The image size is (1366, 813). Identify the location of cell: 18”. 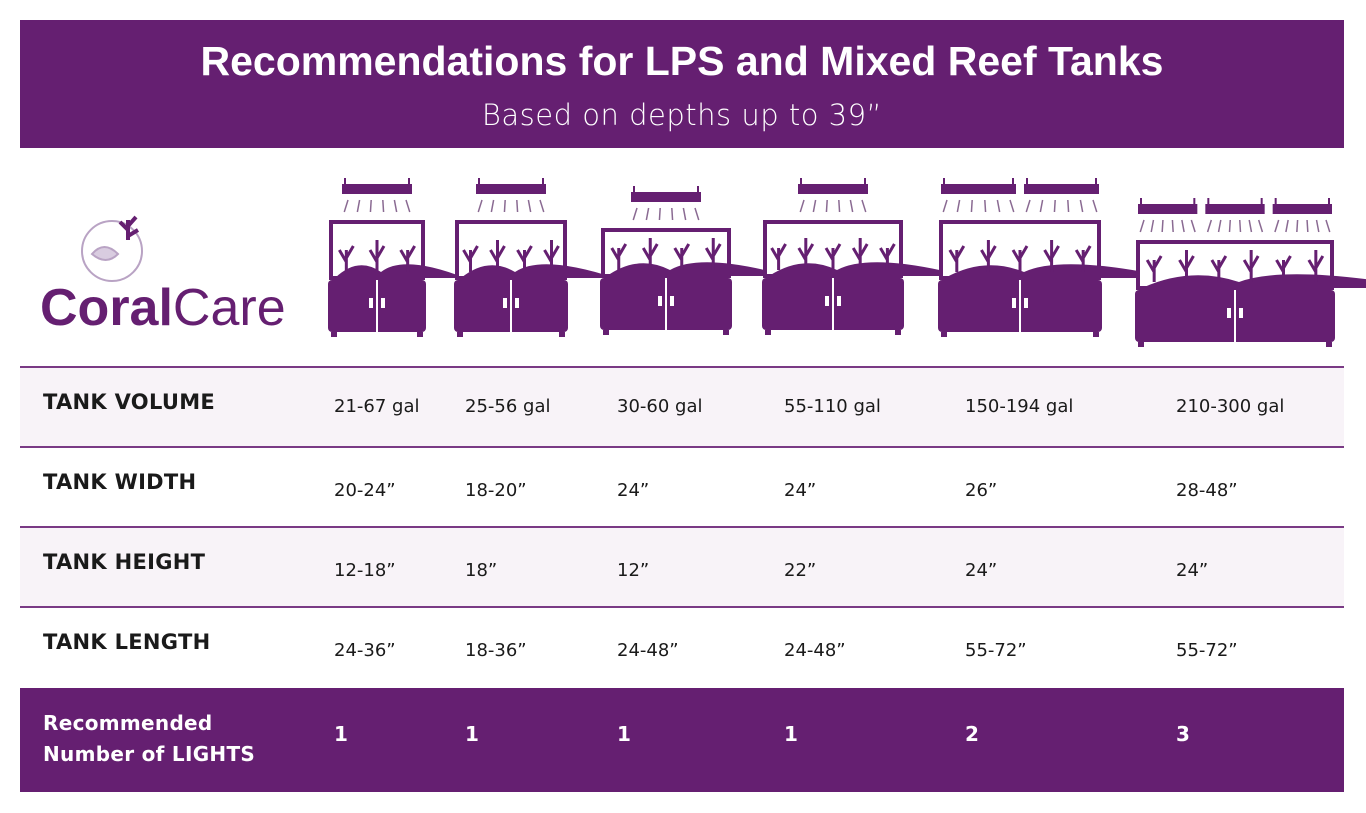
(481, 570).